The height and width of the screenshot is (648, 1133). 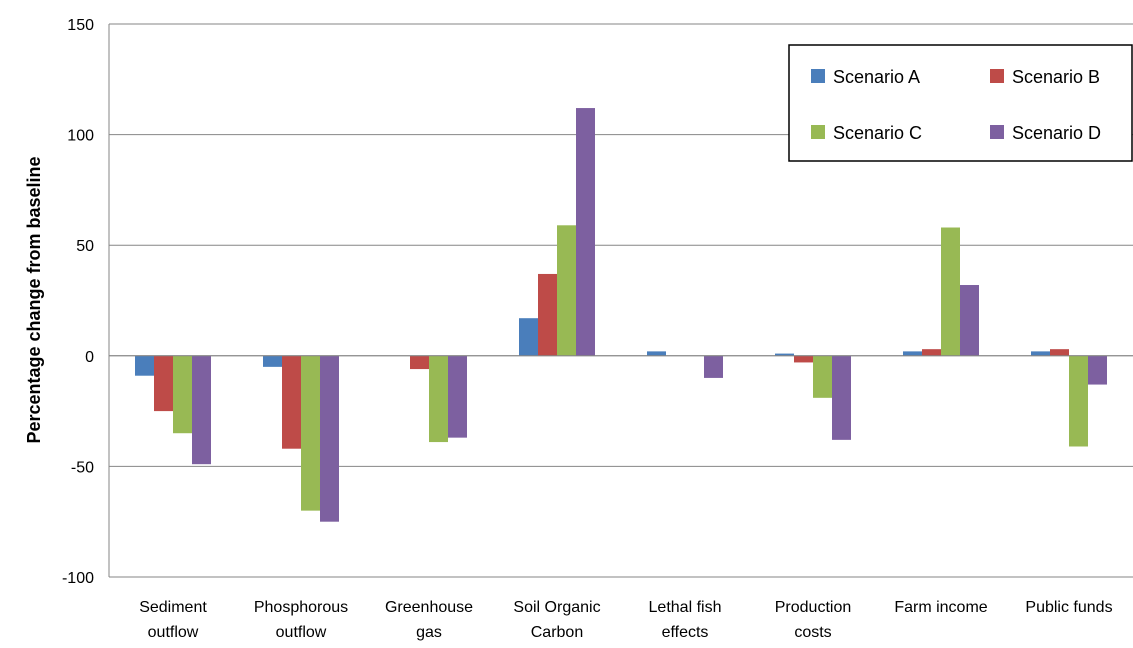 I want to click on x-tick-label: Farm income, so click(x=940, y=607).